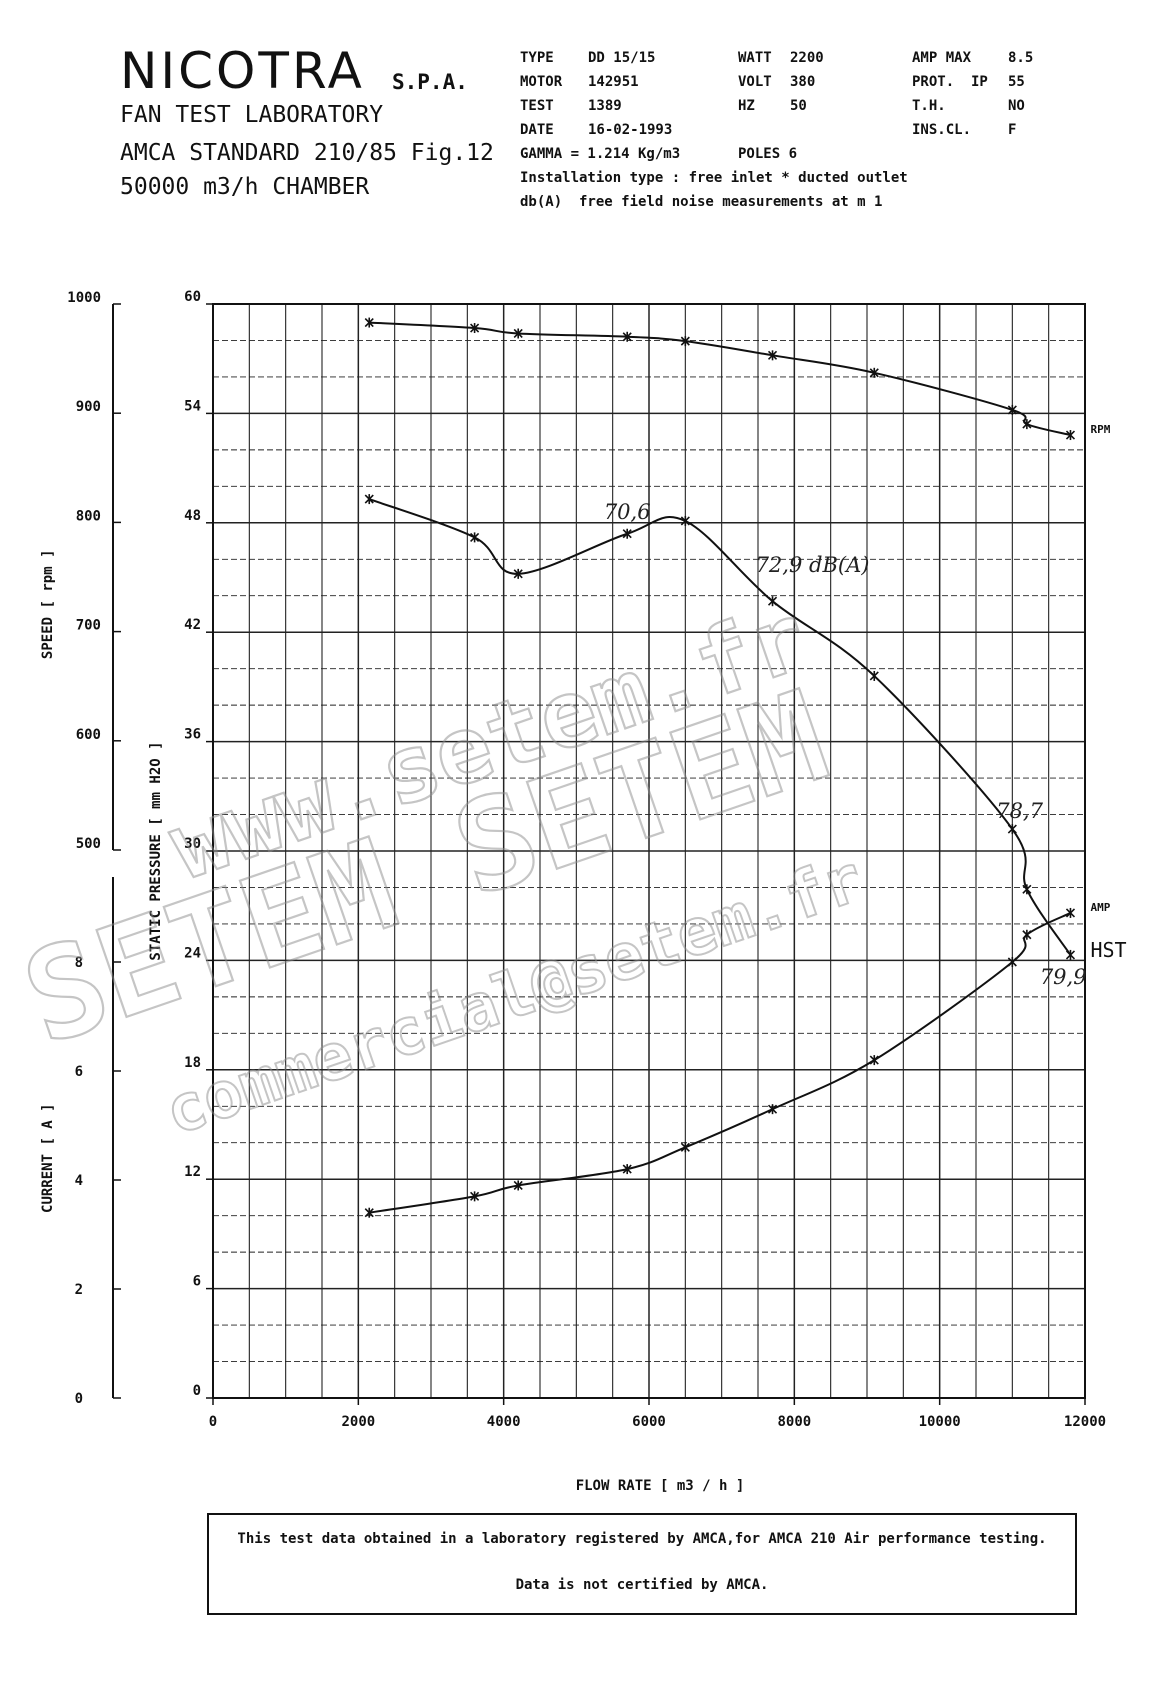 The image size is (1158, 1683). I want to click on amp-label: AMP, so click(1100, 907).